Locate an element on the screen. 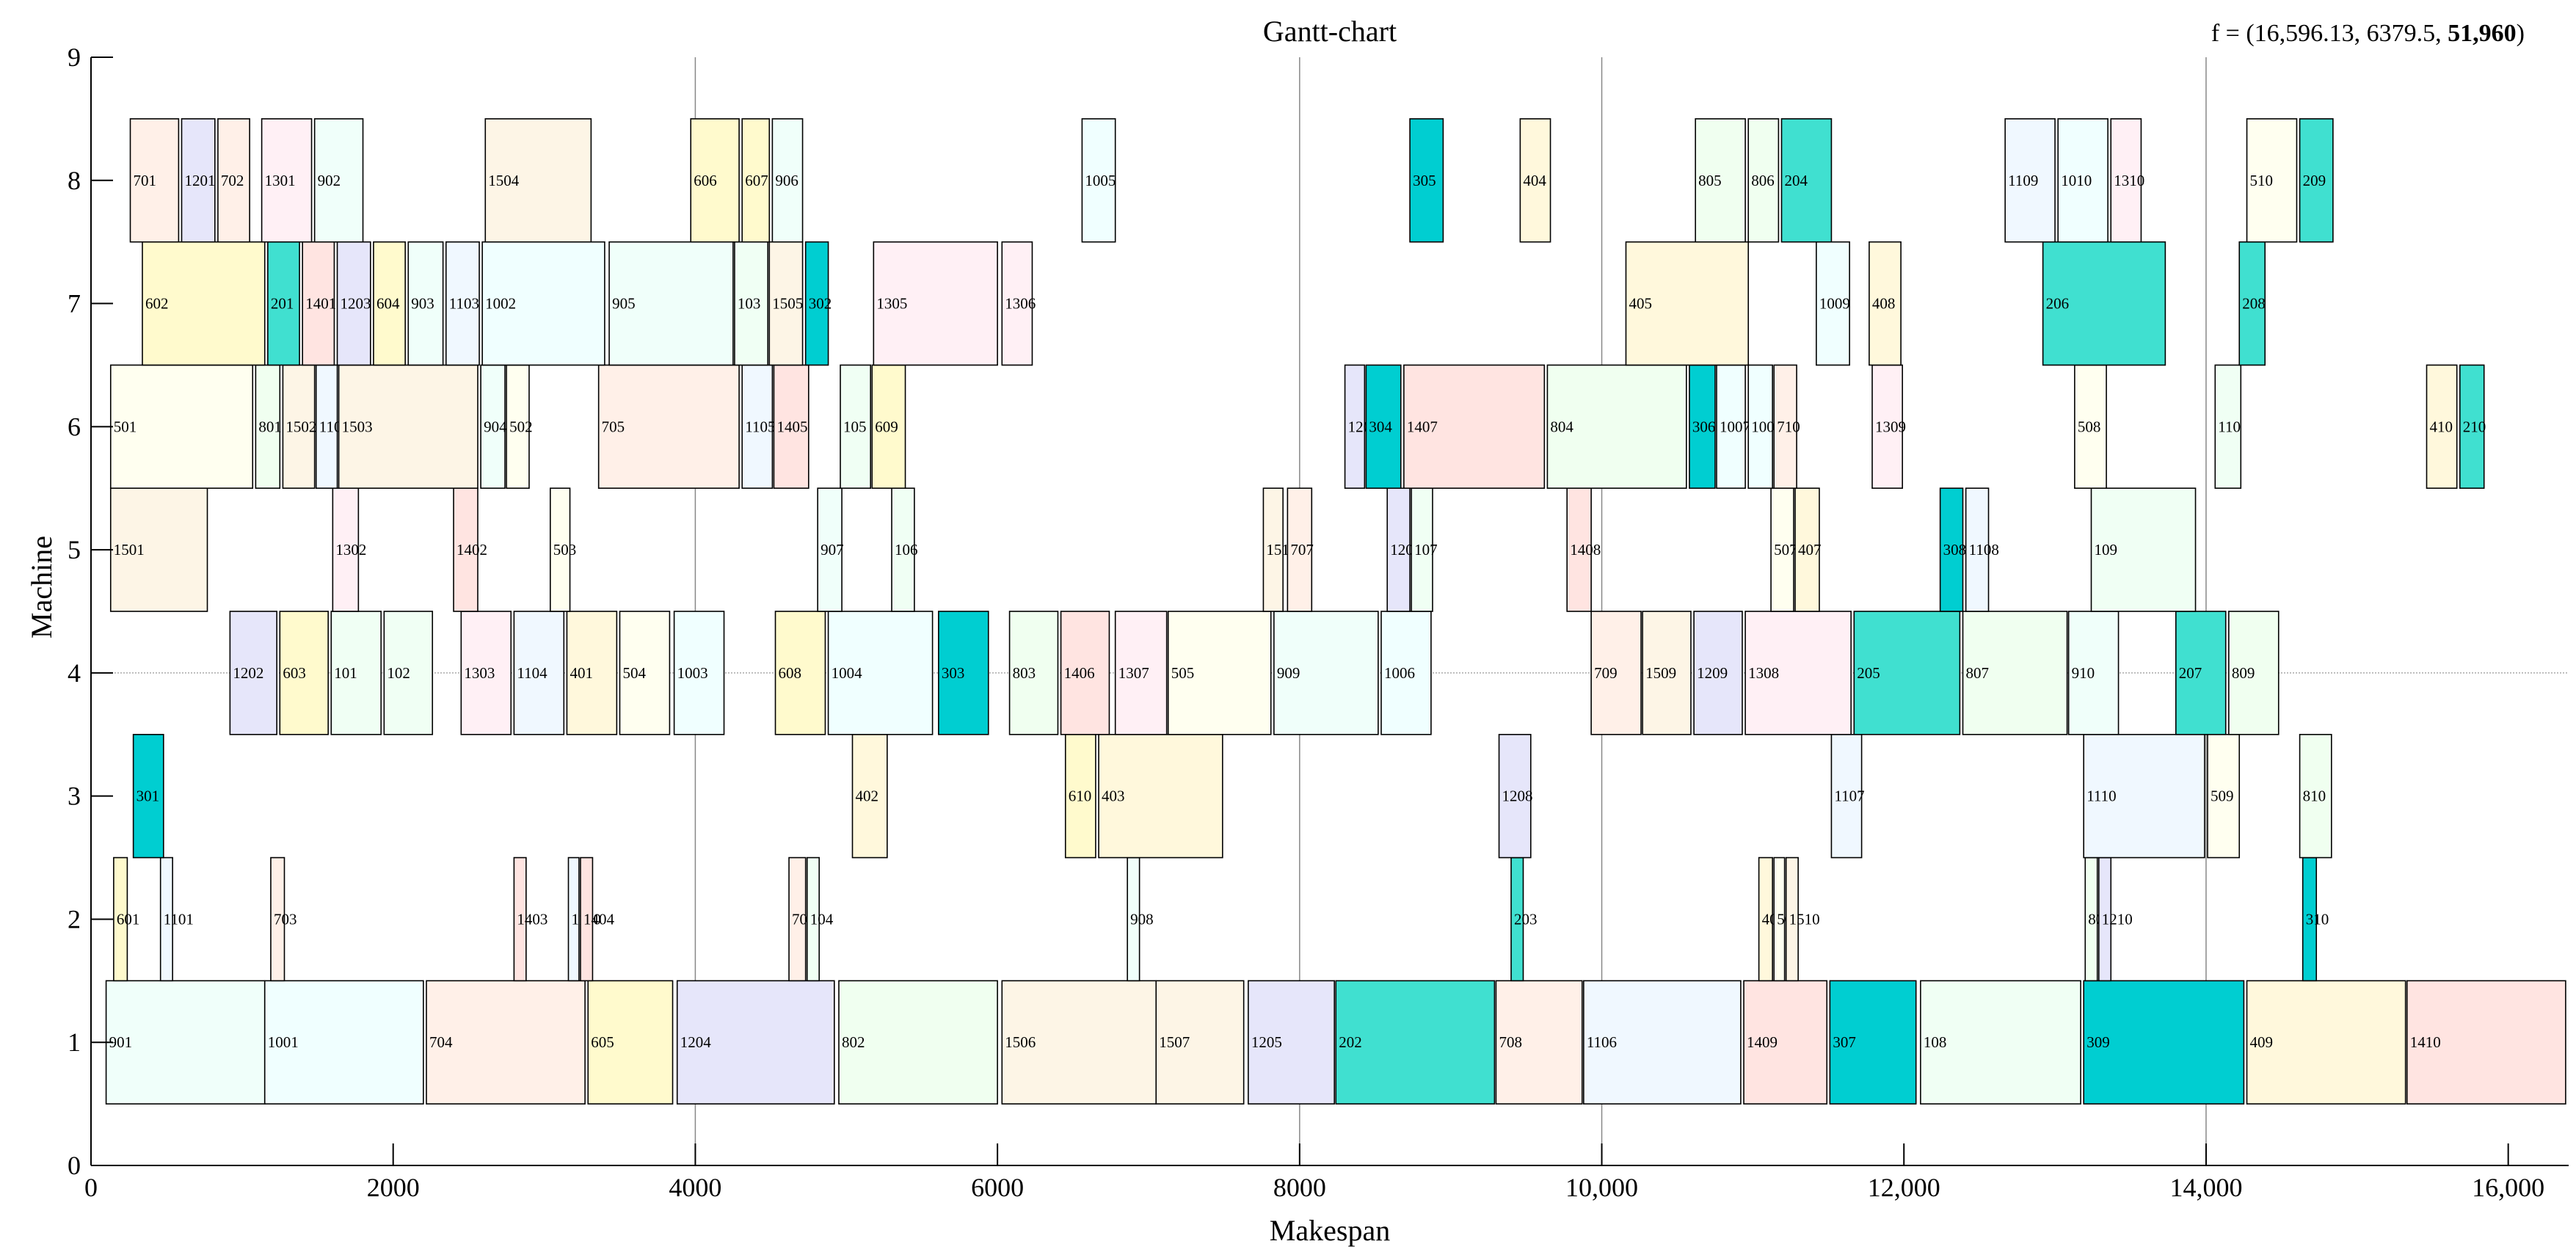 The height and width of the screenshot is (1255, 2576). operation-label-1201: 1201 is located at coordinates (200, 180).